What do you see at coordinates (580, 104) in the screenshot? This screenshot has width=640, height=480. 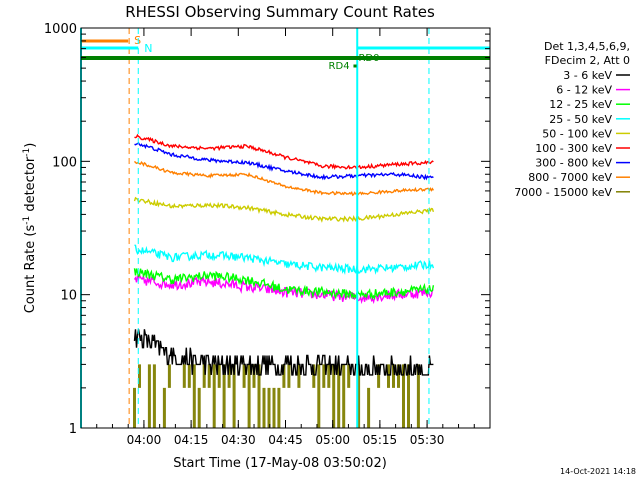 I see `legend-label-2: 12 - 25 keV` at bounding box center [580, 104].